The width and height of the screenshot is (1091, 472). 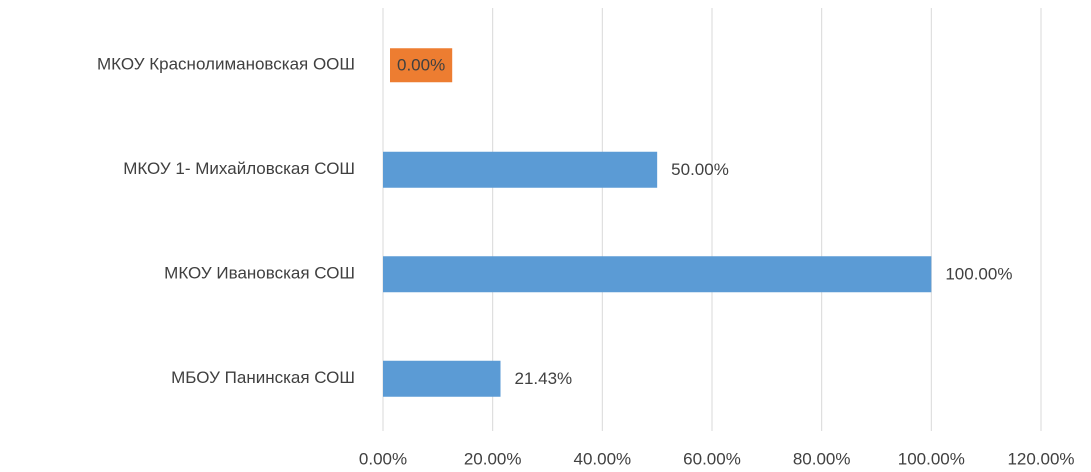 What do you see at coordinates (544, 378) in the screenshot?
I see `value-label: 21.43%` at bounding box center [544, 378].